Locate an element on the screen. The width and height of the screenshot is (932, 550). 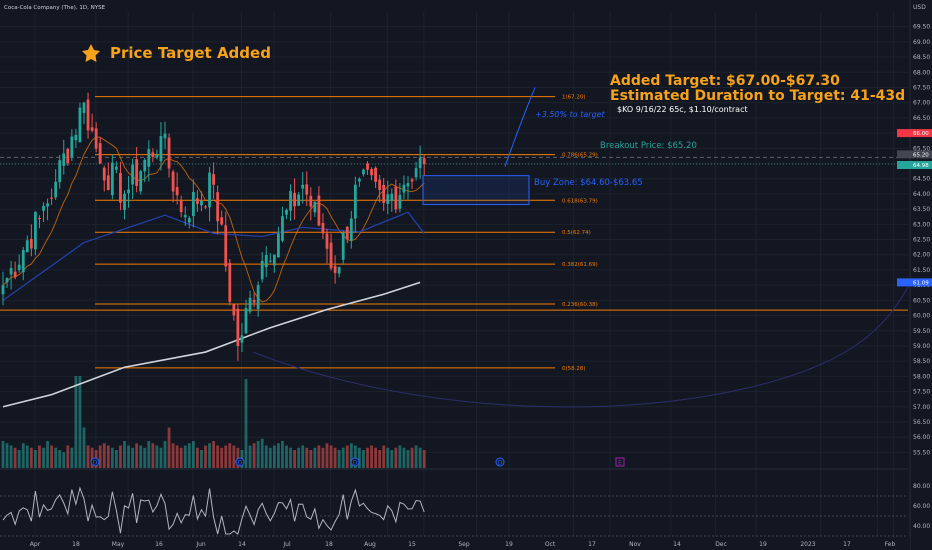
time-axis-panel is located at coordinates (455, 544).